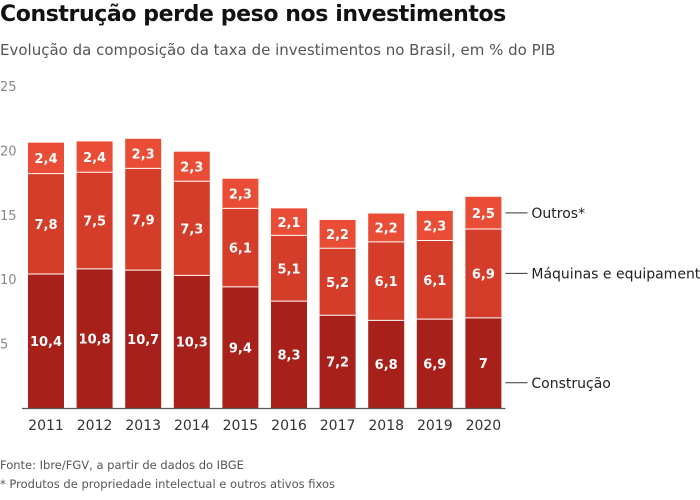 The width and height of the screenshot is (700, 500). Describe the element at coordinates (8, 87) in the screenshot. I see `y-tick-label: 25` at that location.